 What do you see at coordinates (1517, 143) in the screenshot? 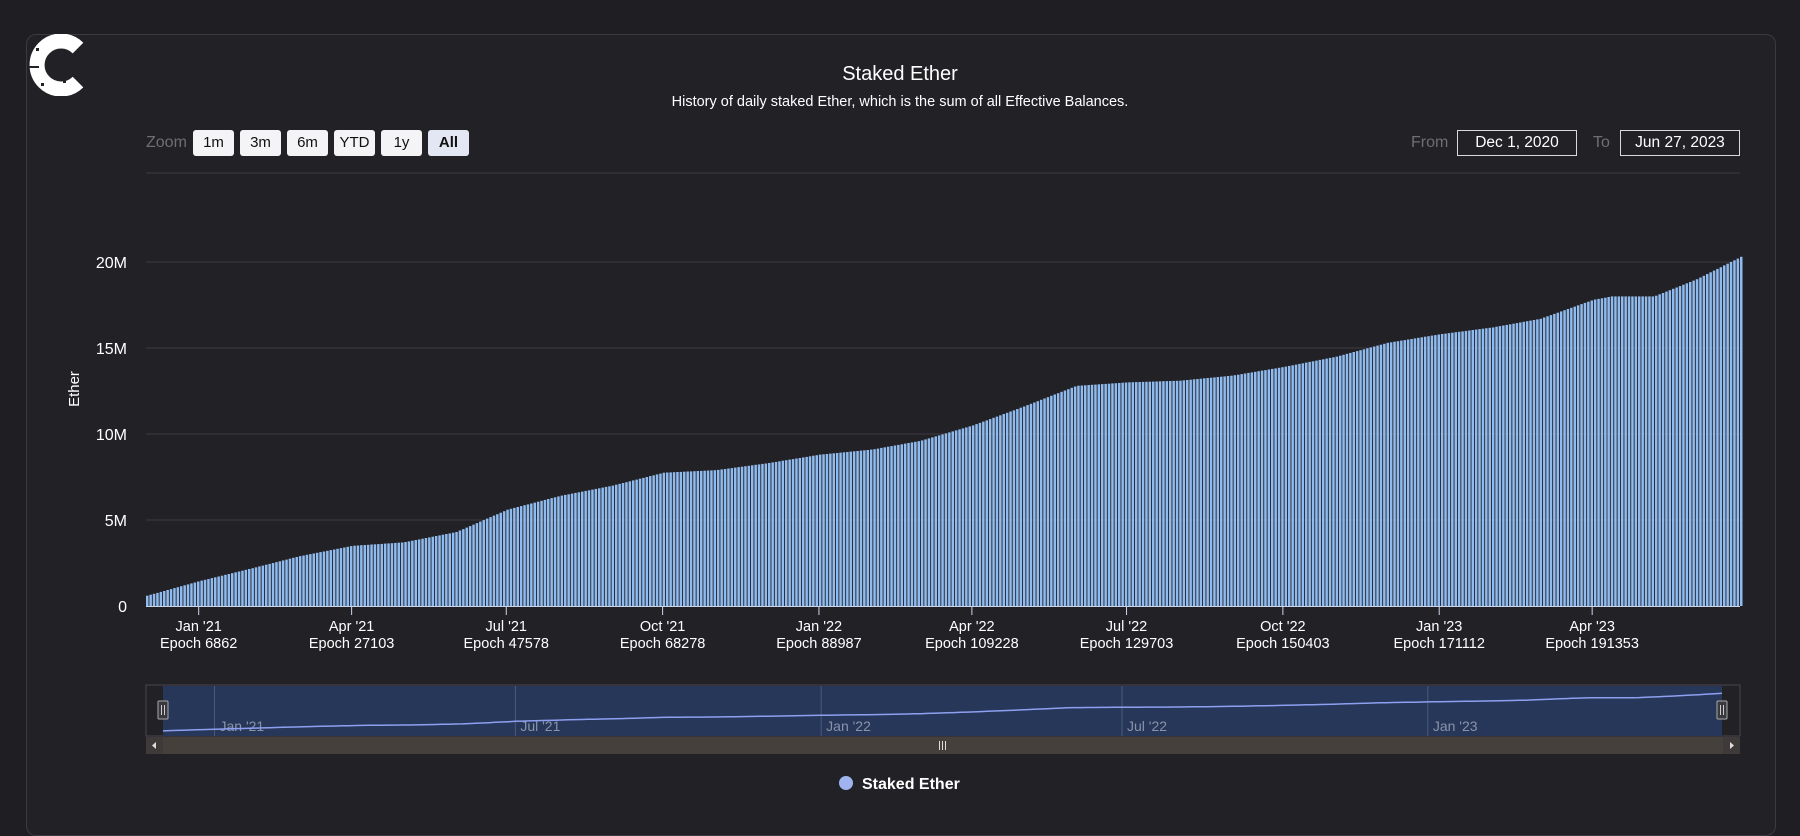
I see `from-date-input: Dec 1, 2020` at bounding box center [1517, 143].